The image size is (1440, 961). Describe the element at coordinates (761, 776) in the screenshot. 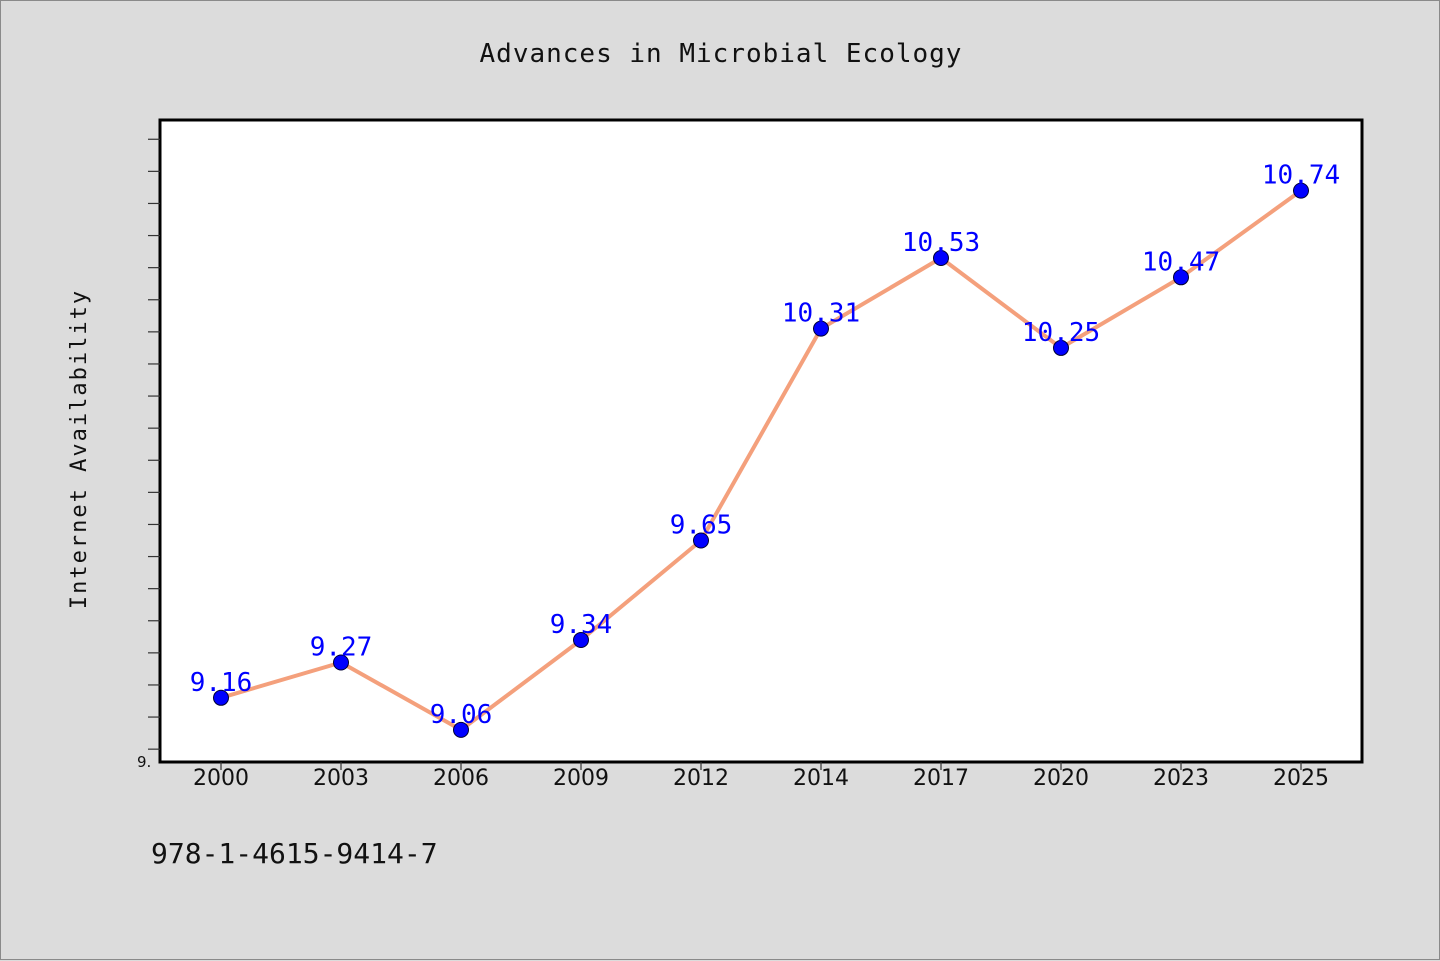

I see `x-axis-ticks: 2000 2003 2006 2009 2012 2014 2017 2020 2023 2025` at that location.